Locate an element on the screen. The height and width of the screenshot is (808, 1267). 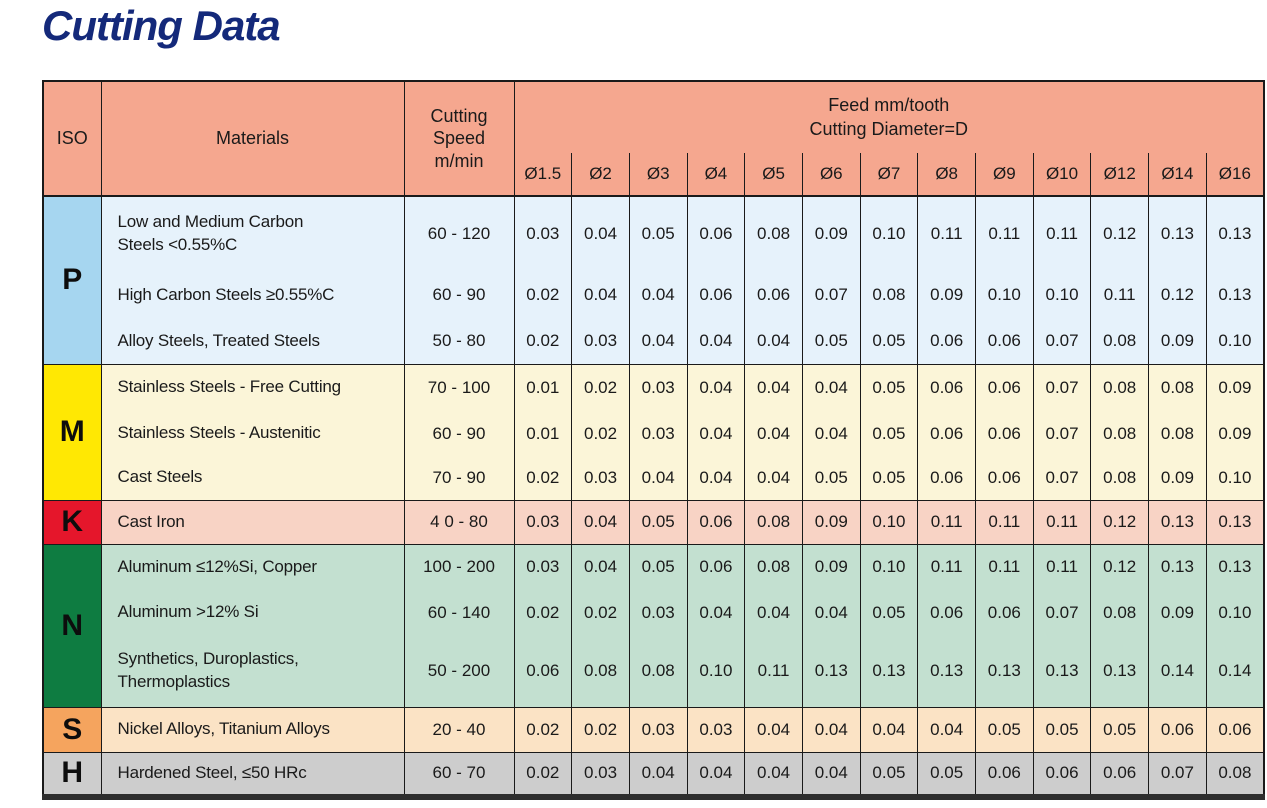
speed-cell: 60 - 120 is located at coordinates (458, 233).